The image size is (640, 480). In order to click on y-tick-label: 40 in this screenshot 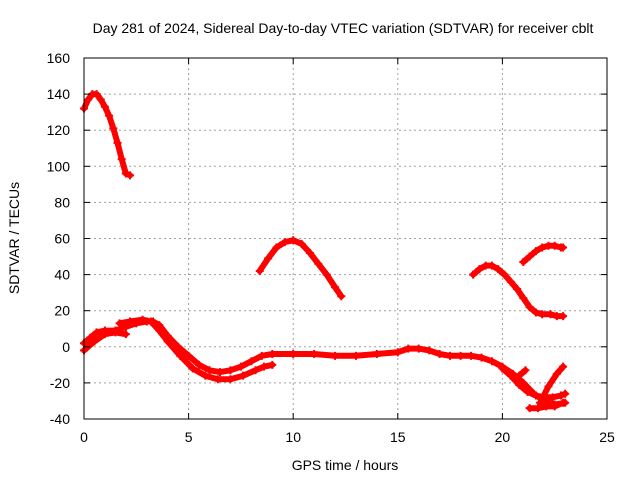, I will do `click(62, 275)`.